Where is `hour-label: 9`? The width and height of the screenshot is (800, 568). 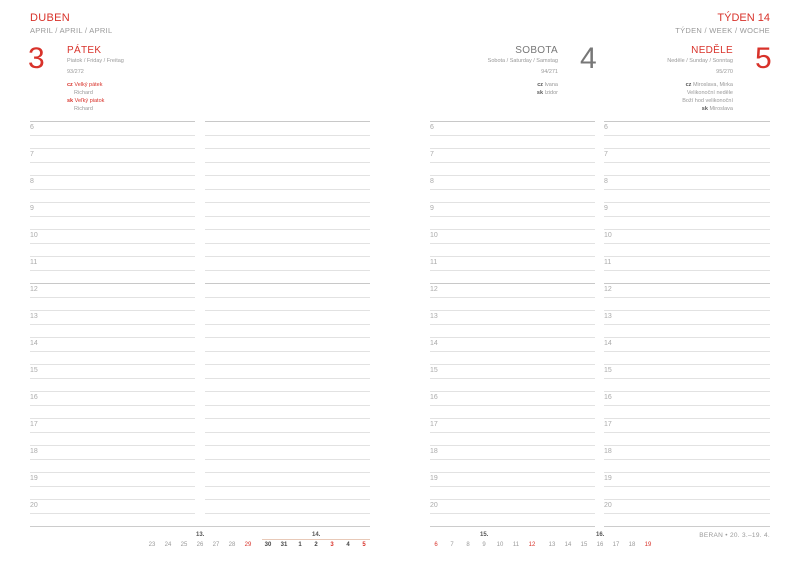
hour-label: 9 is located at coordinates (32, 208).